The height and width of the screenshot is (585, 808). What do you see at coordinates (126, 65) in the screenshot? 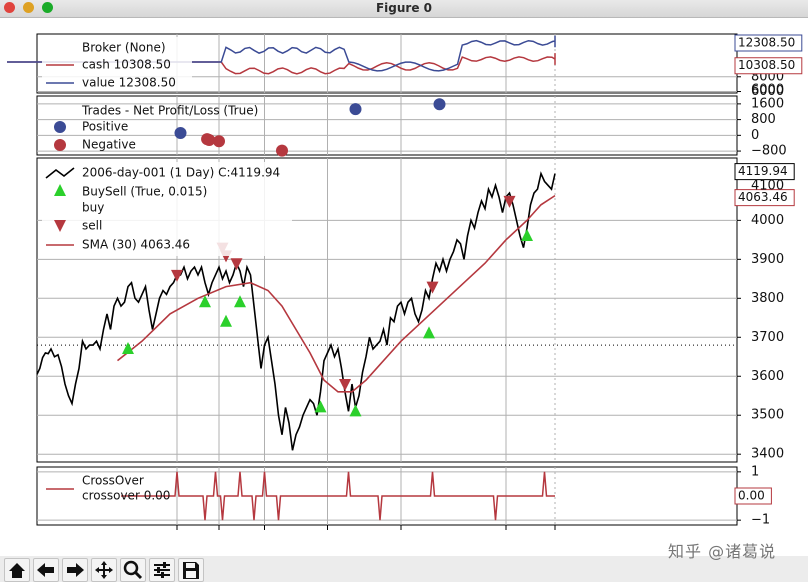
I see `legend-label-cash: cash 10308.50` at bounding box center [126, 65].